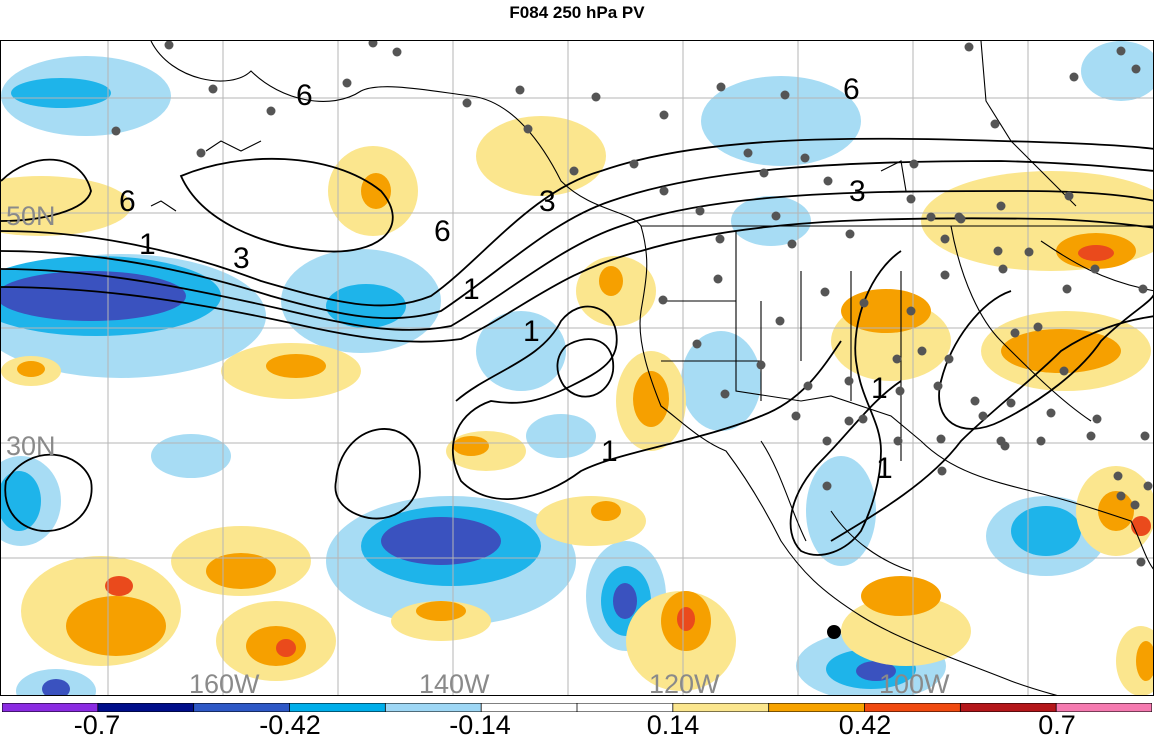 This screenshot has height=741, width=1154. I want to click on colorbar-label: 0.14, so click(673, 725).